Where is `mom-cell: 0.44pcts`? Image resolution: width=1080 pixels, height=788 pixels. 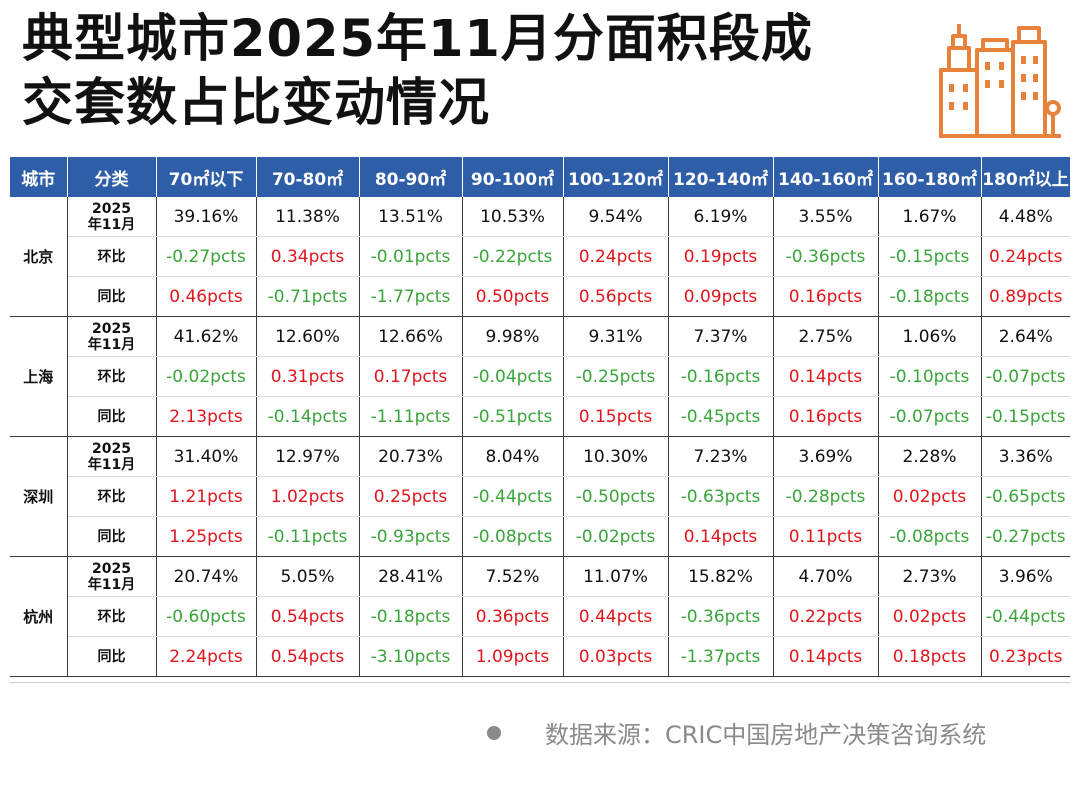
mom-cell: 0.44pcts is located at coordinates (616, 616).